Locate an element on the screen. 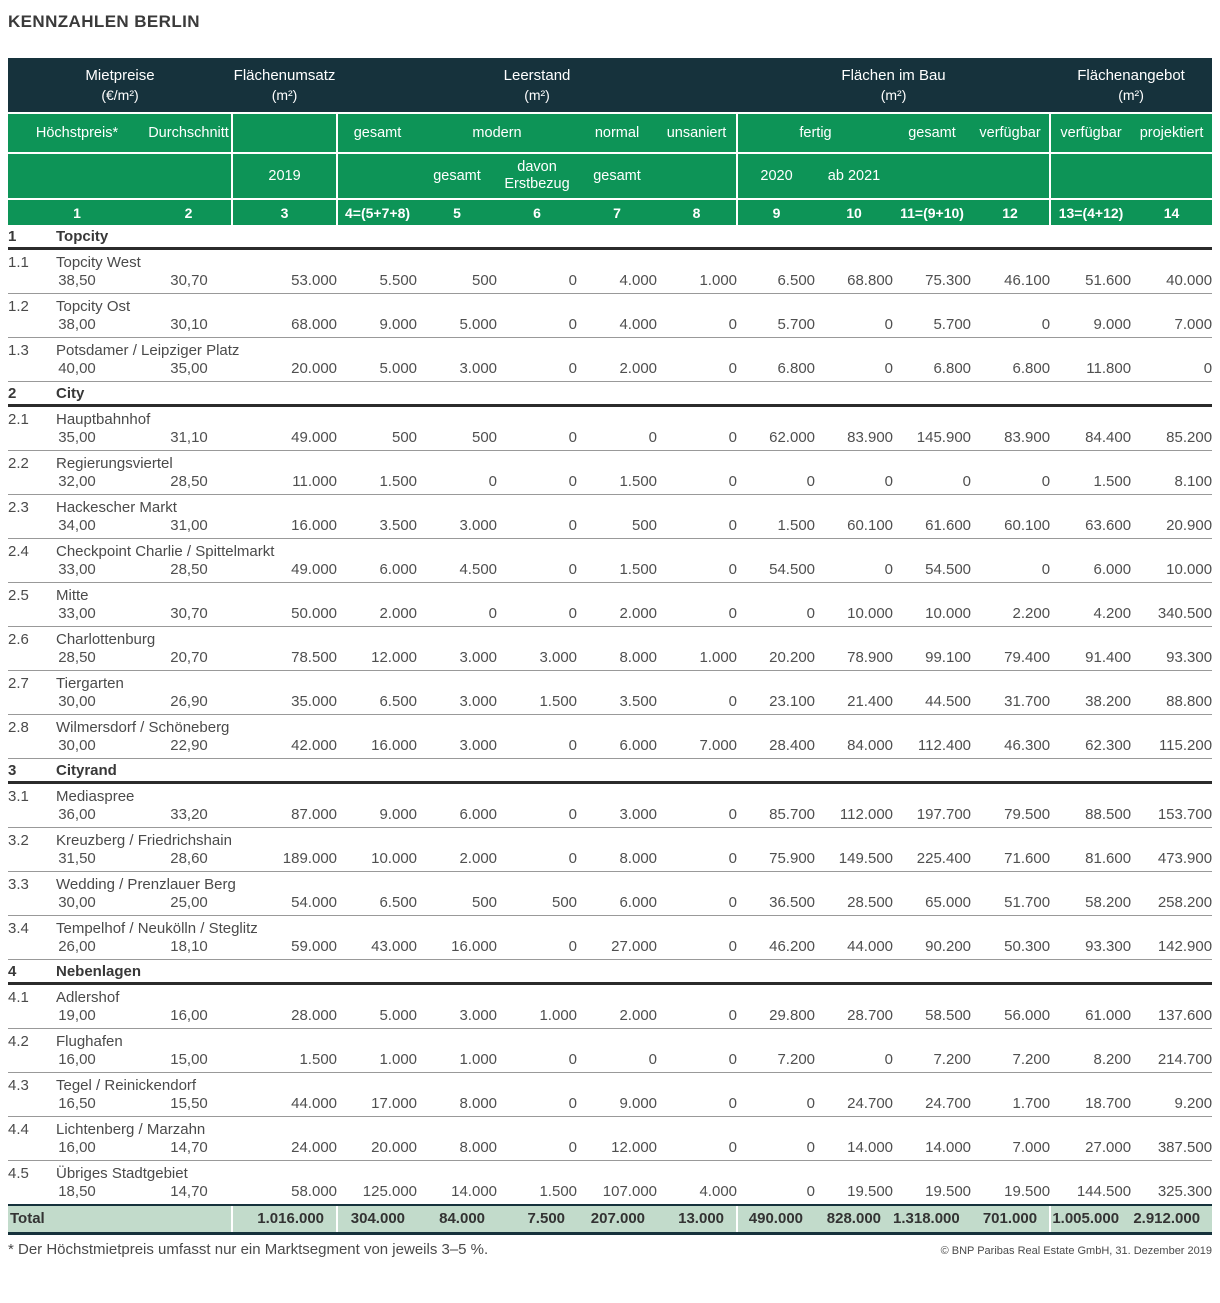 This screenshot has width=1220, height=1303. cell-durchschnitt: 16,00 is located at coordinates (189, 1018).